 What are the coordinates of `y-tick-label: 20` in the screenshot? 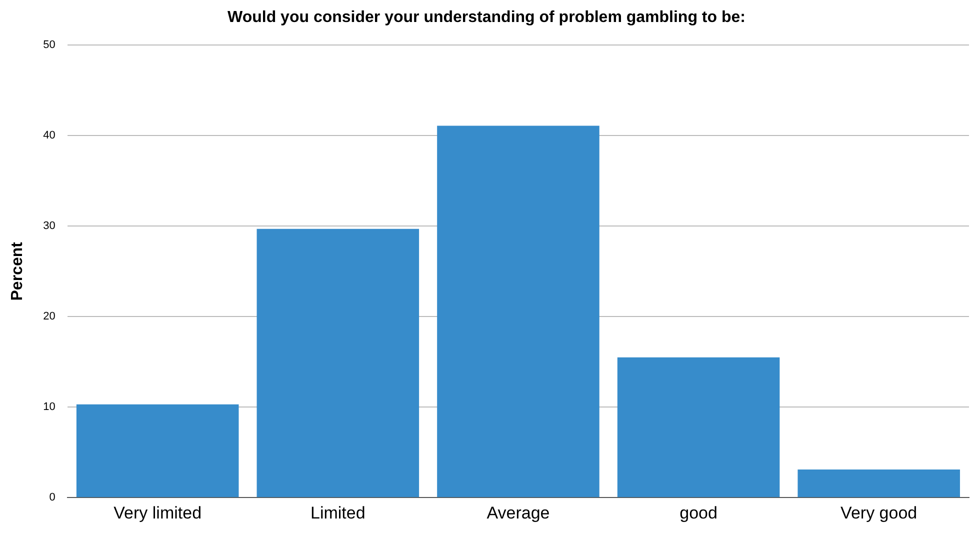 It's located at (49, 316).